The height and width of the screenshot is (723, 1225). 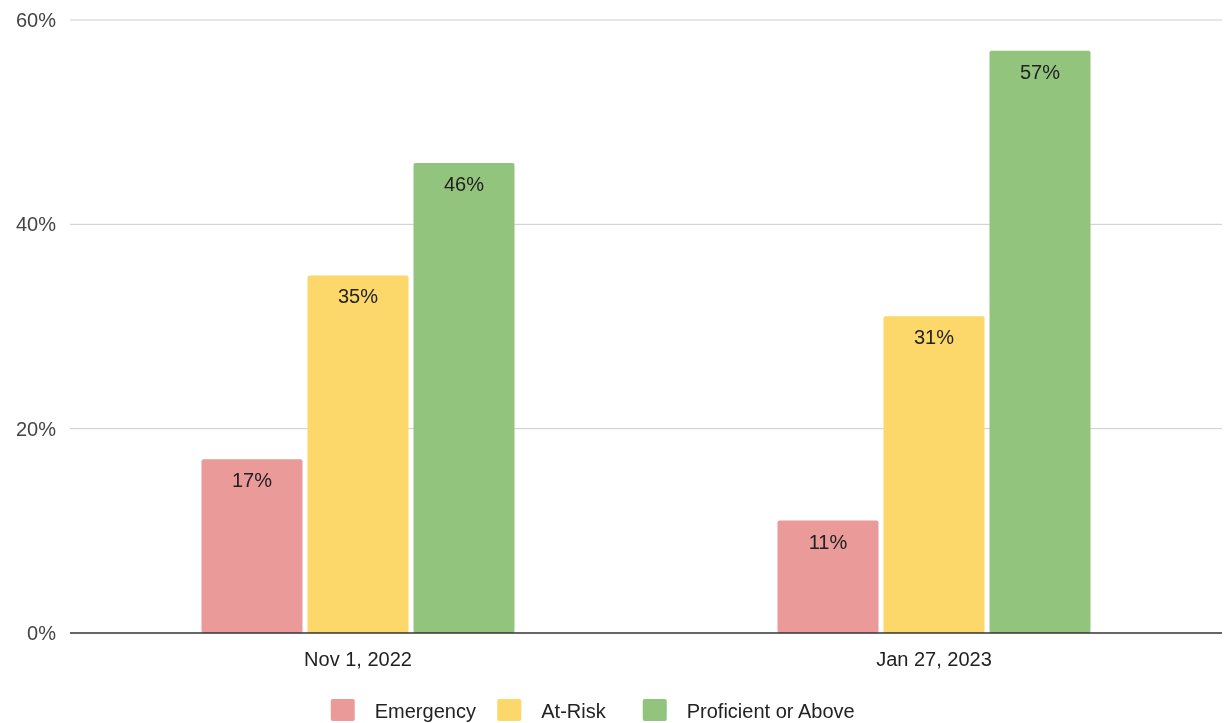 I want to click on legend-label: Proficient or Above, so click(x=770, y=711).